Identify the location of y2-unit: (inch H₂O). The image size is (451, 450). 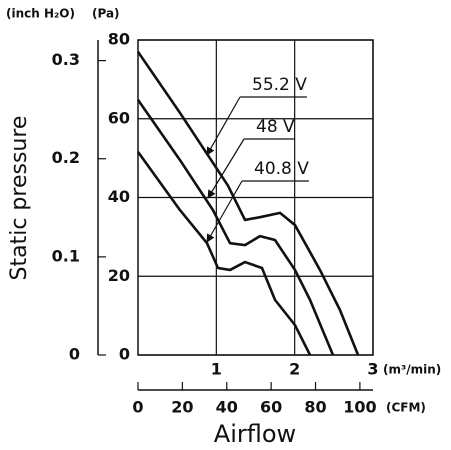
(40, 14).